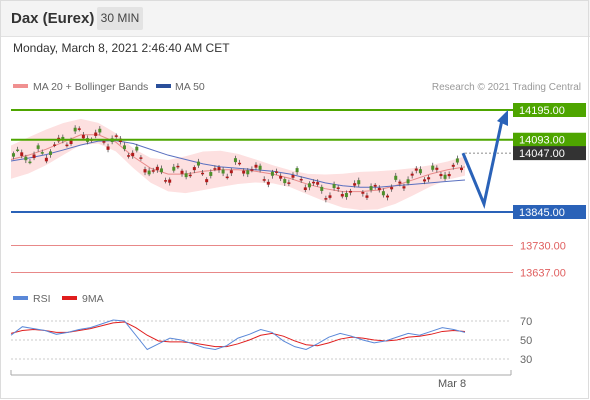 The image size is (590, 400). I want to click on timeframe-badge: 30 MIN, so click(120, 18).